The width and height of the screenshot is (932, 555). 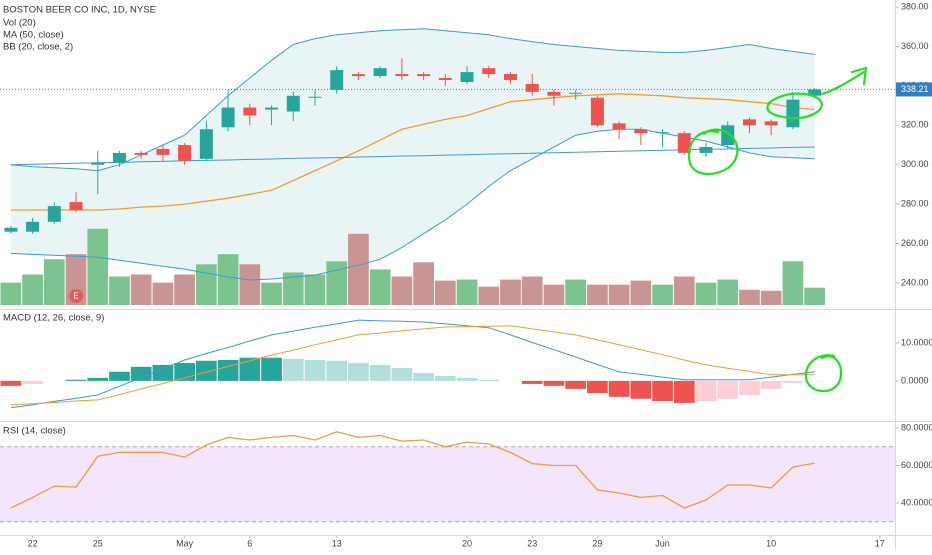 I want to click on x-tick-label: 20, so click(x=467, y=543).